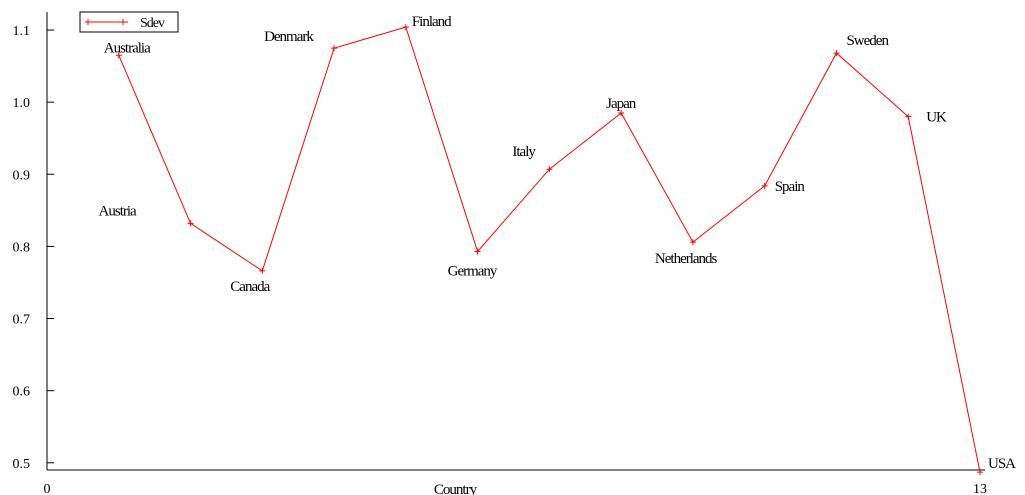 Image resolution: width=1025 pixels, height=495 pixels. Describe the element at coordinates (473, 271) in the screenshot. I see `point-label: Germany` at that location.